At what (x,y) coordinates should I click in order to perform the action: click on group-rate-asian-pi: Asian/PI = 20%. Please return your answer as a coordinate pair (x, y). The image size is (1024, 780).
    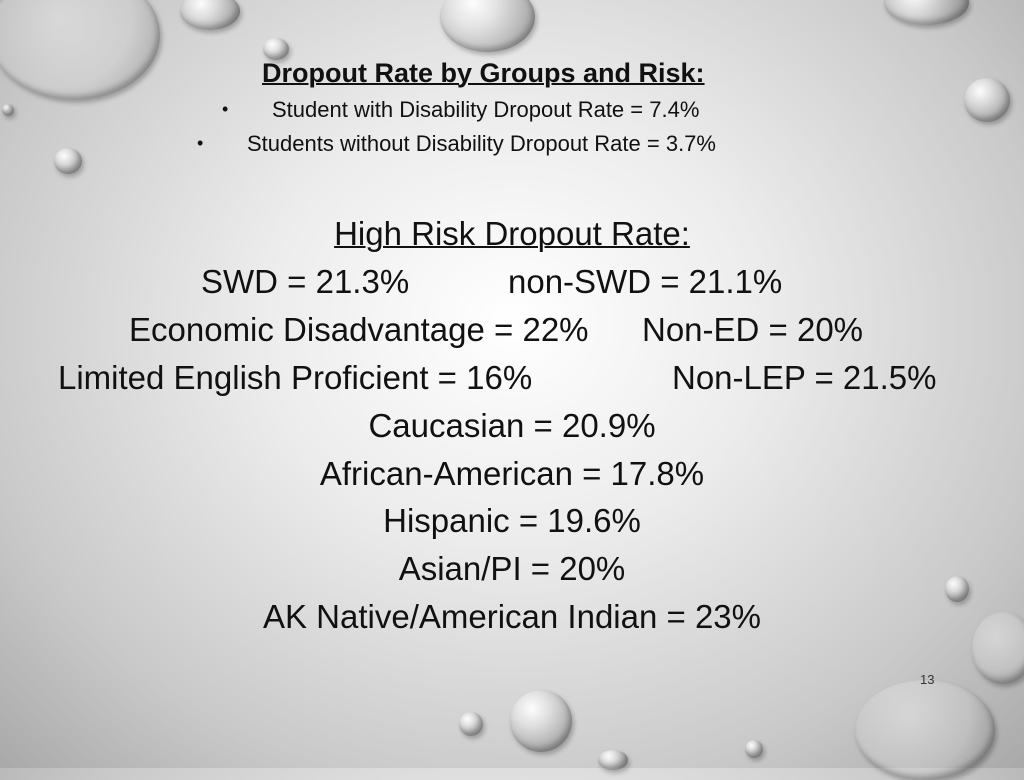
    Looking at the image, I should click on (512, 568).